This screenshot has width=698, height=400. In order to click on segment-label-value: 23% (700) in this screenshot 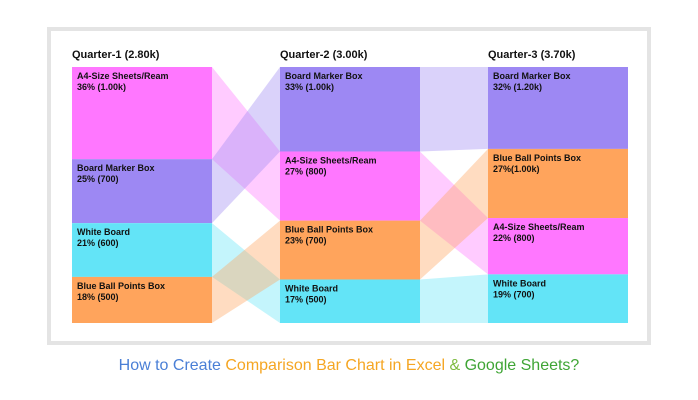, I will do `click(306, 241)`.